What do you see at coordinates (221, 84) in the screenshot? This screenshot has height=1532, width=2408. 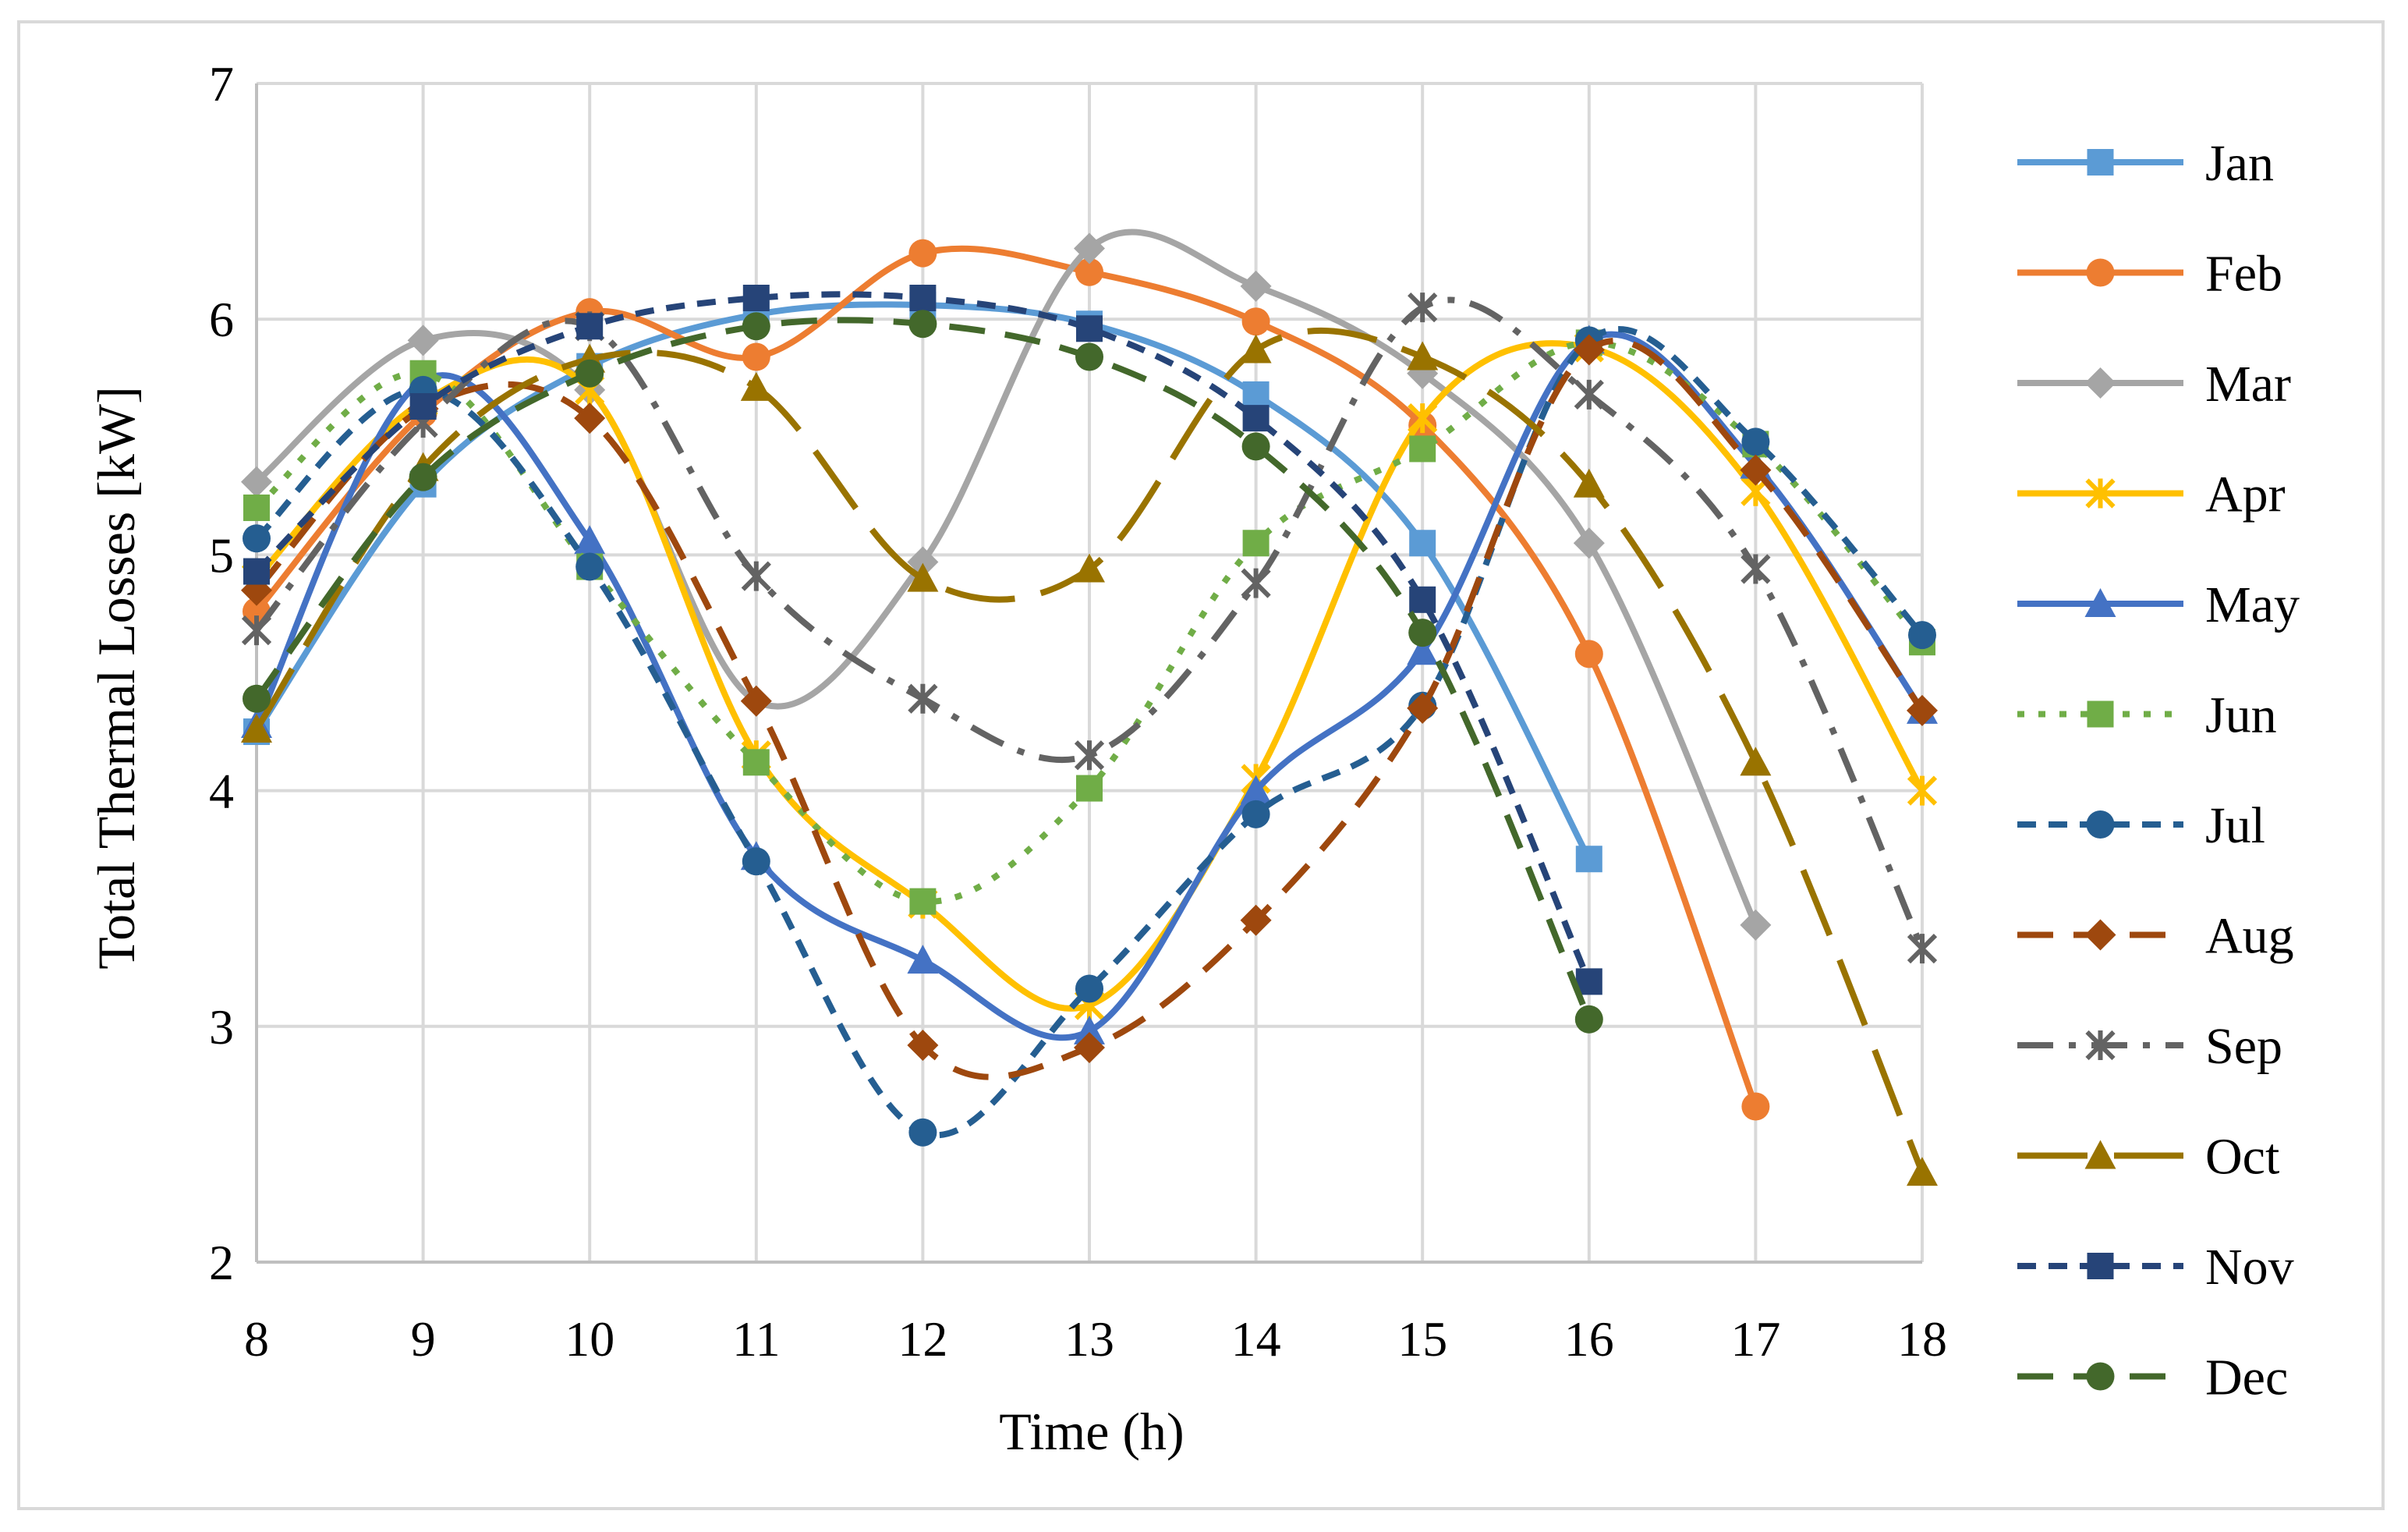 I see `y-tick-label: 7` at bounding box center [221, 84].